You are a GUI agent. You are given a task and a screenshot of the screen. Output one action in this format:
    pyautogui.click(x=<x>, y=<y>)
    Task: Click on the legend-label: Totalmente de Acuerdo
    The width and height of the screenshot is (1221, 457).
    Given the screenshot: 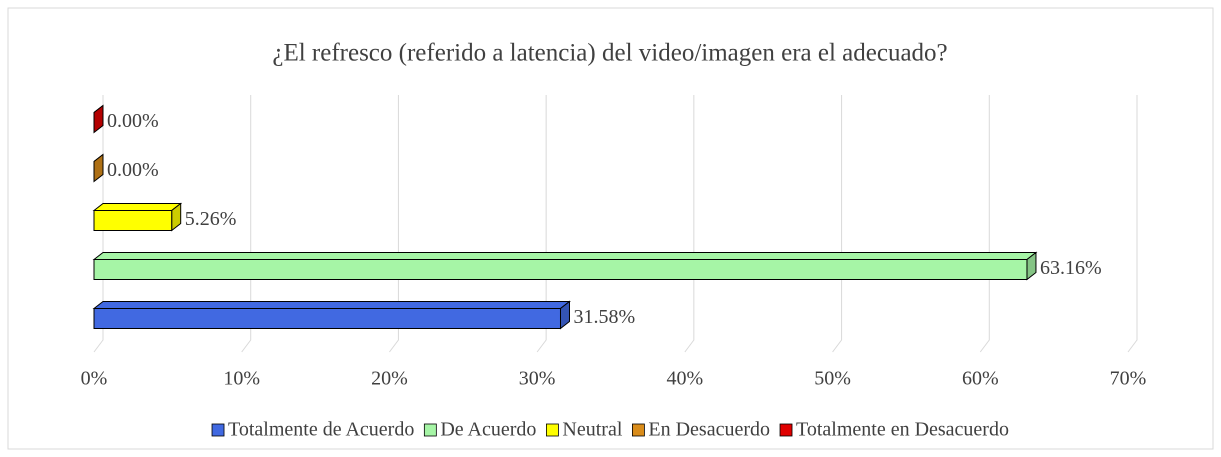 What is the action you would take?
    pyautogui.click(x=321, y=430)
    